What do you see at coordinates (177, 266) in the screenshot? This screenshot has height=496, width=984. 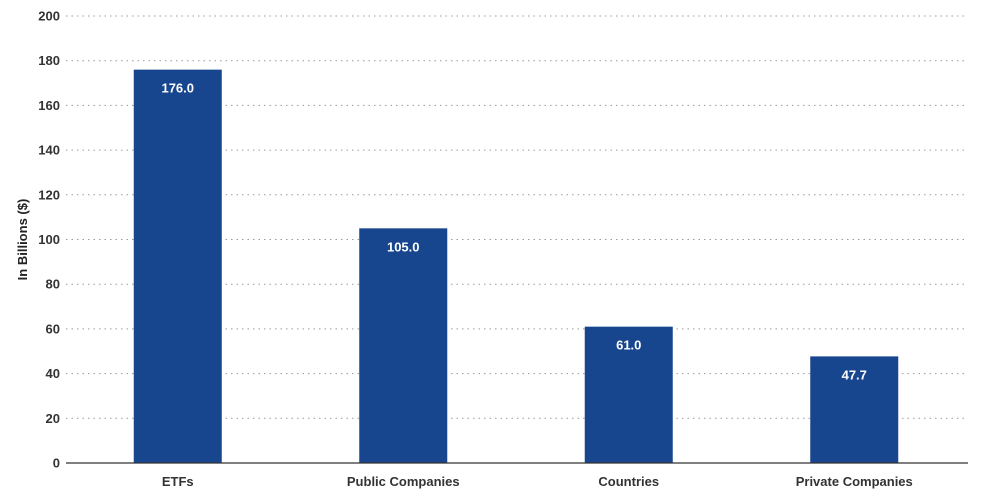 I see `bar-etfs` at bounding box center [177, 266].